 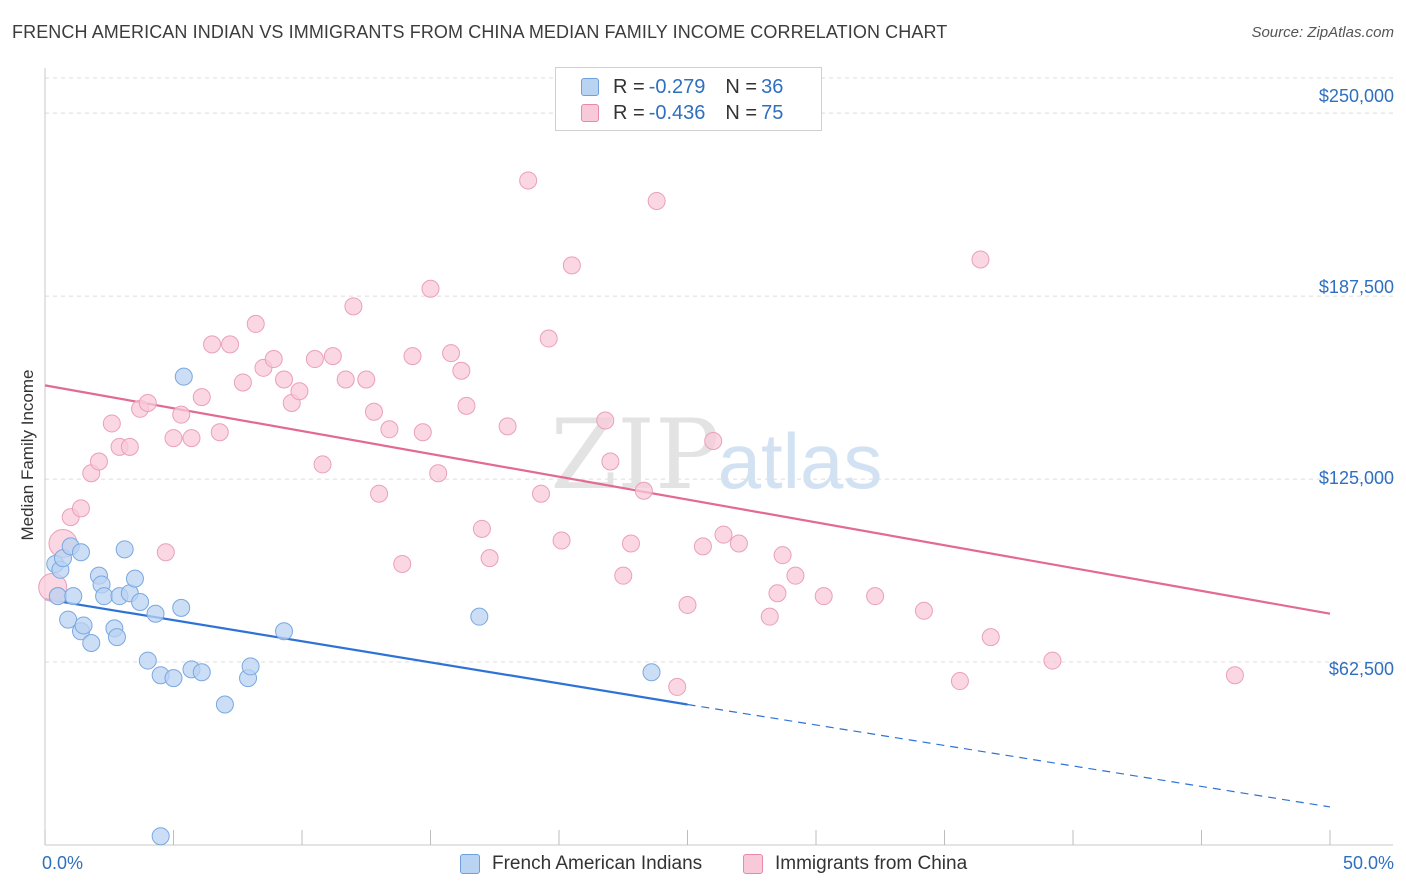 I want to click on bottom-legend-swatch-blue, so click(x=470, y=864).